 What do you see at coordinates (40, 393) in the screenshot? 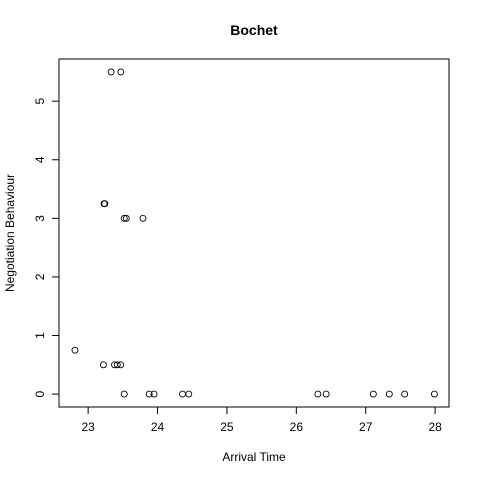
I see `y-tick-label-0: 0` at bounding box center [40, 393].